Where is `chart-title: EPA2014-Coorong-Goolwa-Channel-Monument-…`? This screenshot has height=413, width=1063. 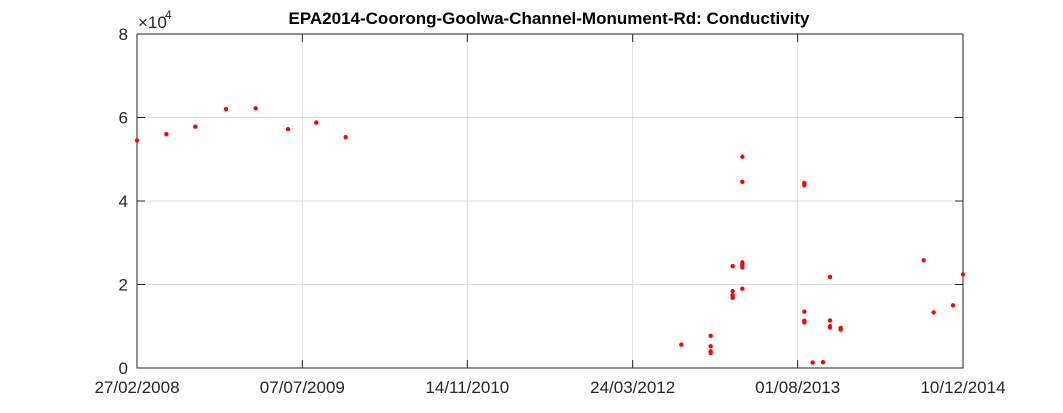
chart-title: EPA2014-Coorong-Goolwa-Channel-Monument-… is located at coordinates (549, 18).